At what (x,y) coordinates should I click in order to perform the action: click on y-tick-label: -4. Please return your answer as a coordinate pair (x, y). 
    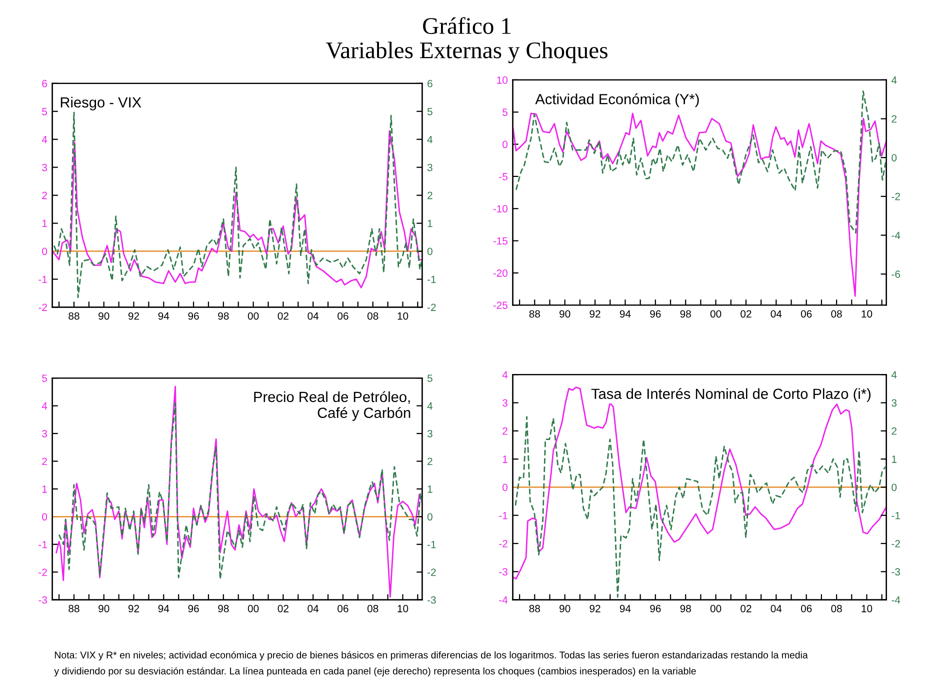
    Looking at the image, I should click on (503, 600).